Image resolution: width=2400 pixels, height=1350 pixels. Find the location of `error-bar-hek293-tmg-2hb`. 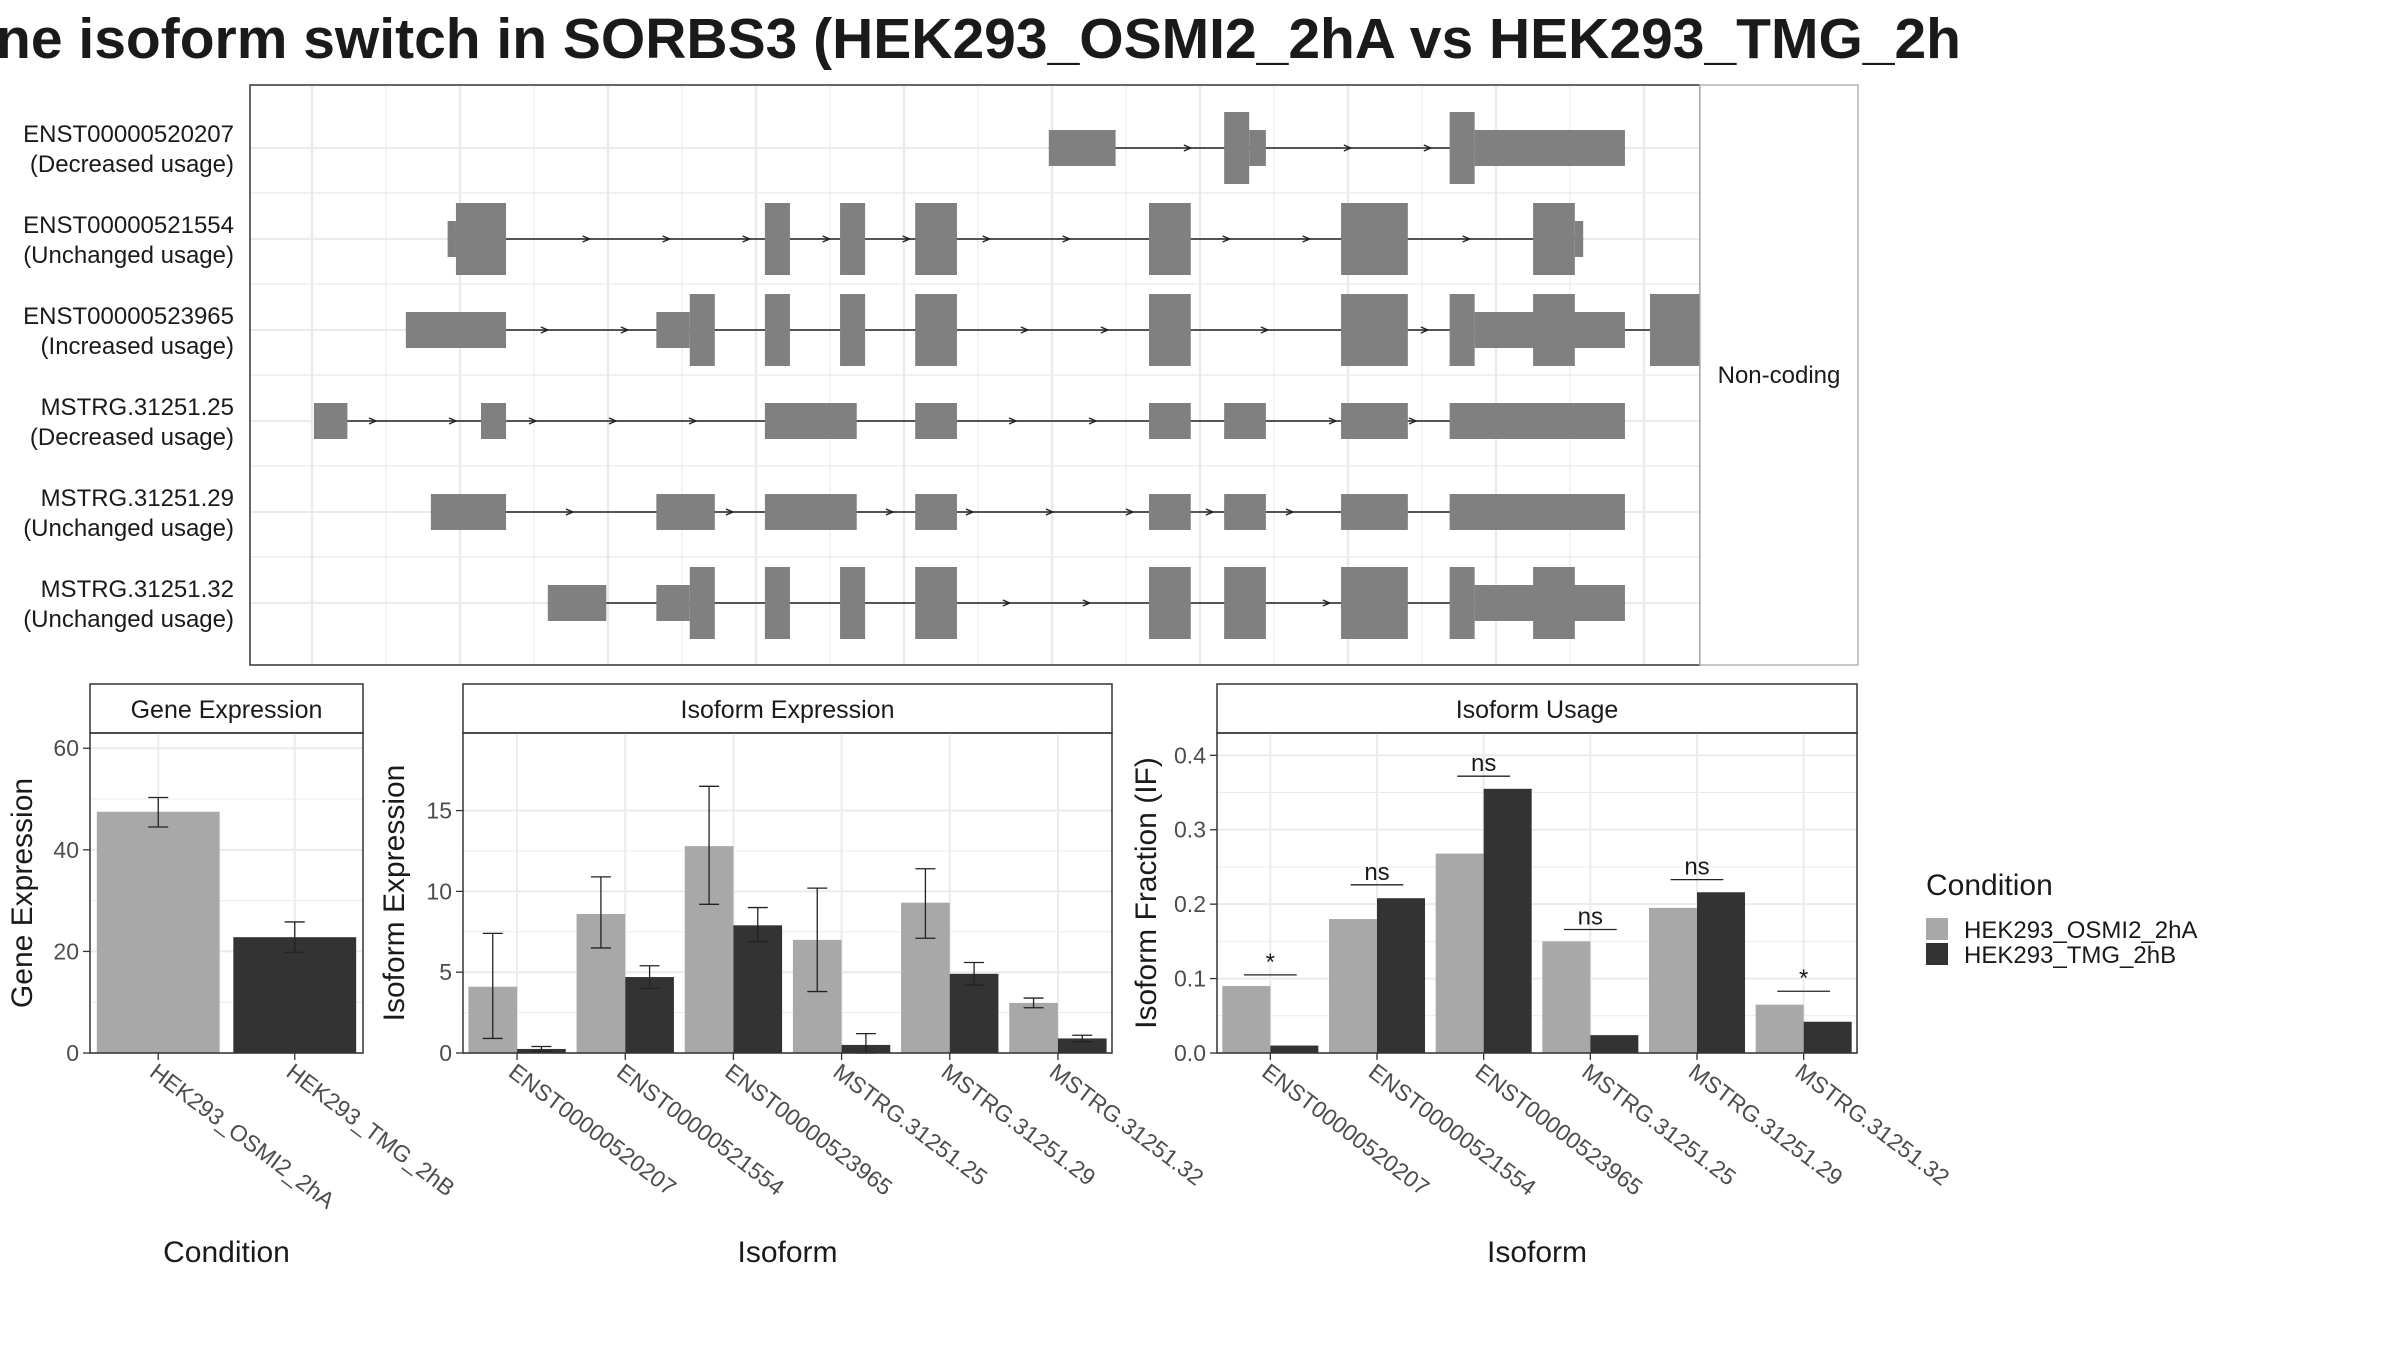

error-bar-hek293-tmg-2hb is located at coordinates (294, 937).